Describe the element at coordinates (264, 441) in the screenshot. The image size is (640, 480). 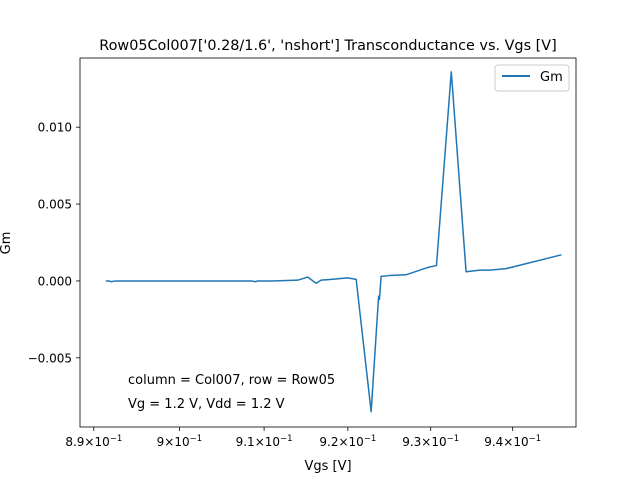
I see `x-tick-label: 9.1×10−1` at that location.